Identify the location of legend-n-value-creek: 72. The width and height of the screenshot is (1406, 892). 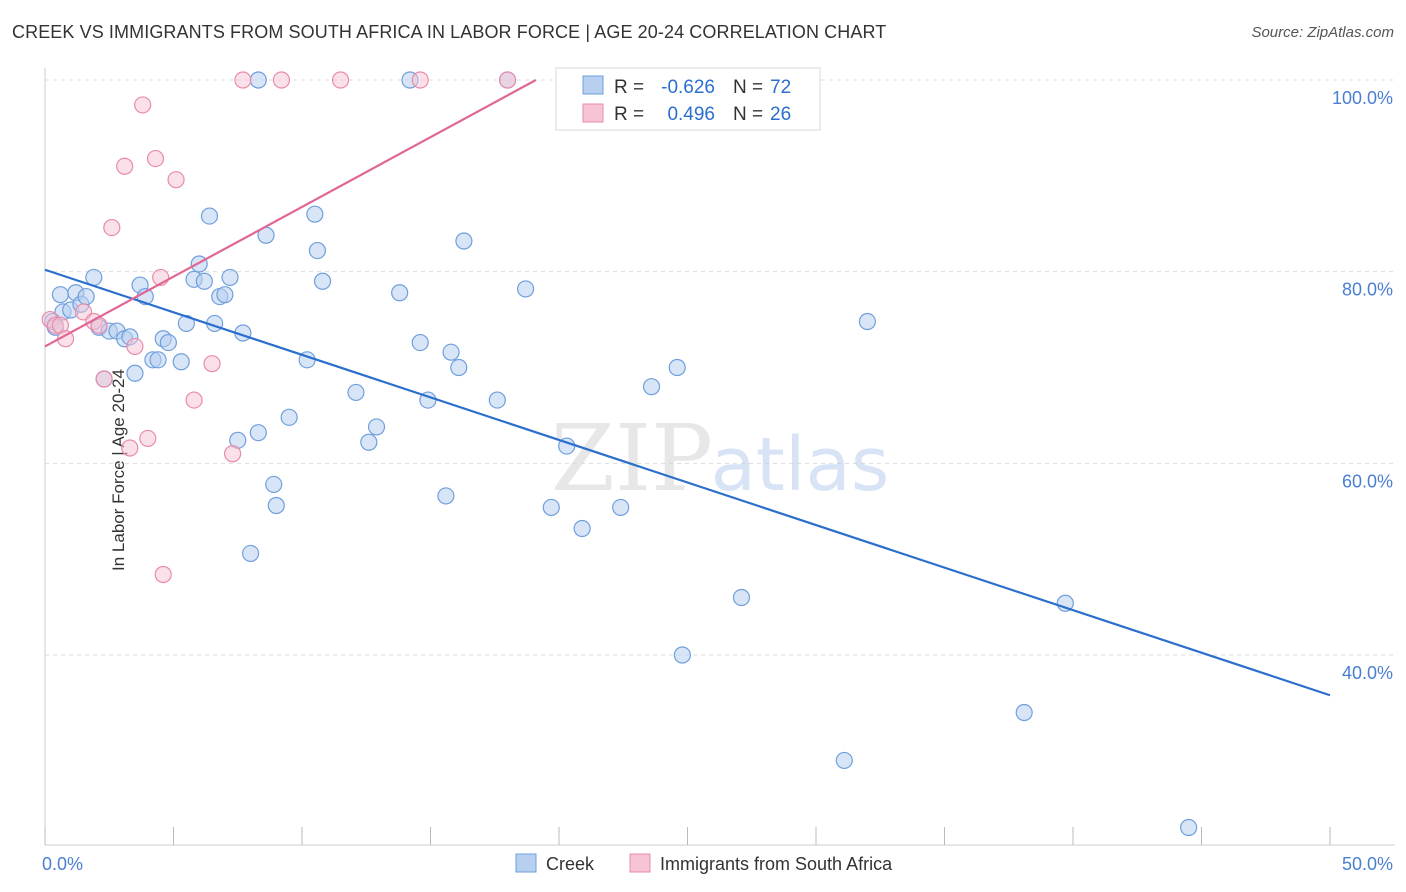
(780, 87).